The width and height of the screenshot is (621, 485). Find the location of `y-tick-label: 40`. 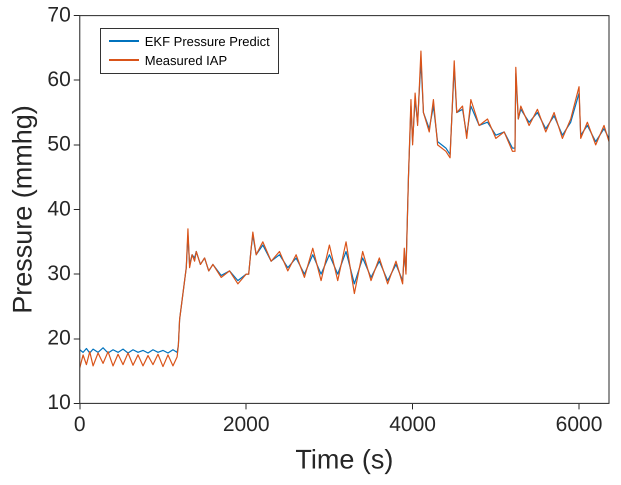

y-tick-label: 40 is located at coordinates (59, 208).